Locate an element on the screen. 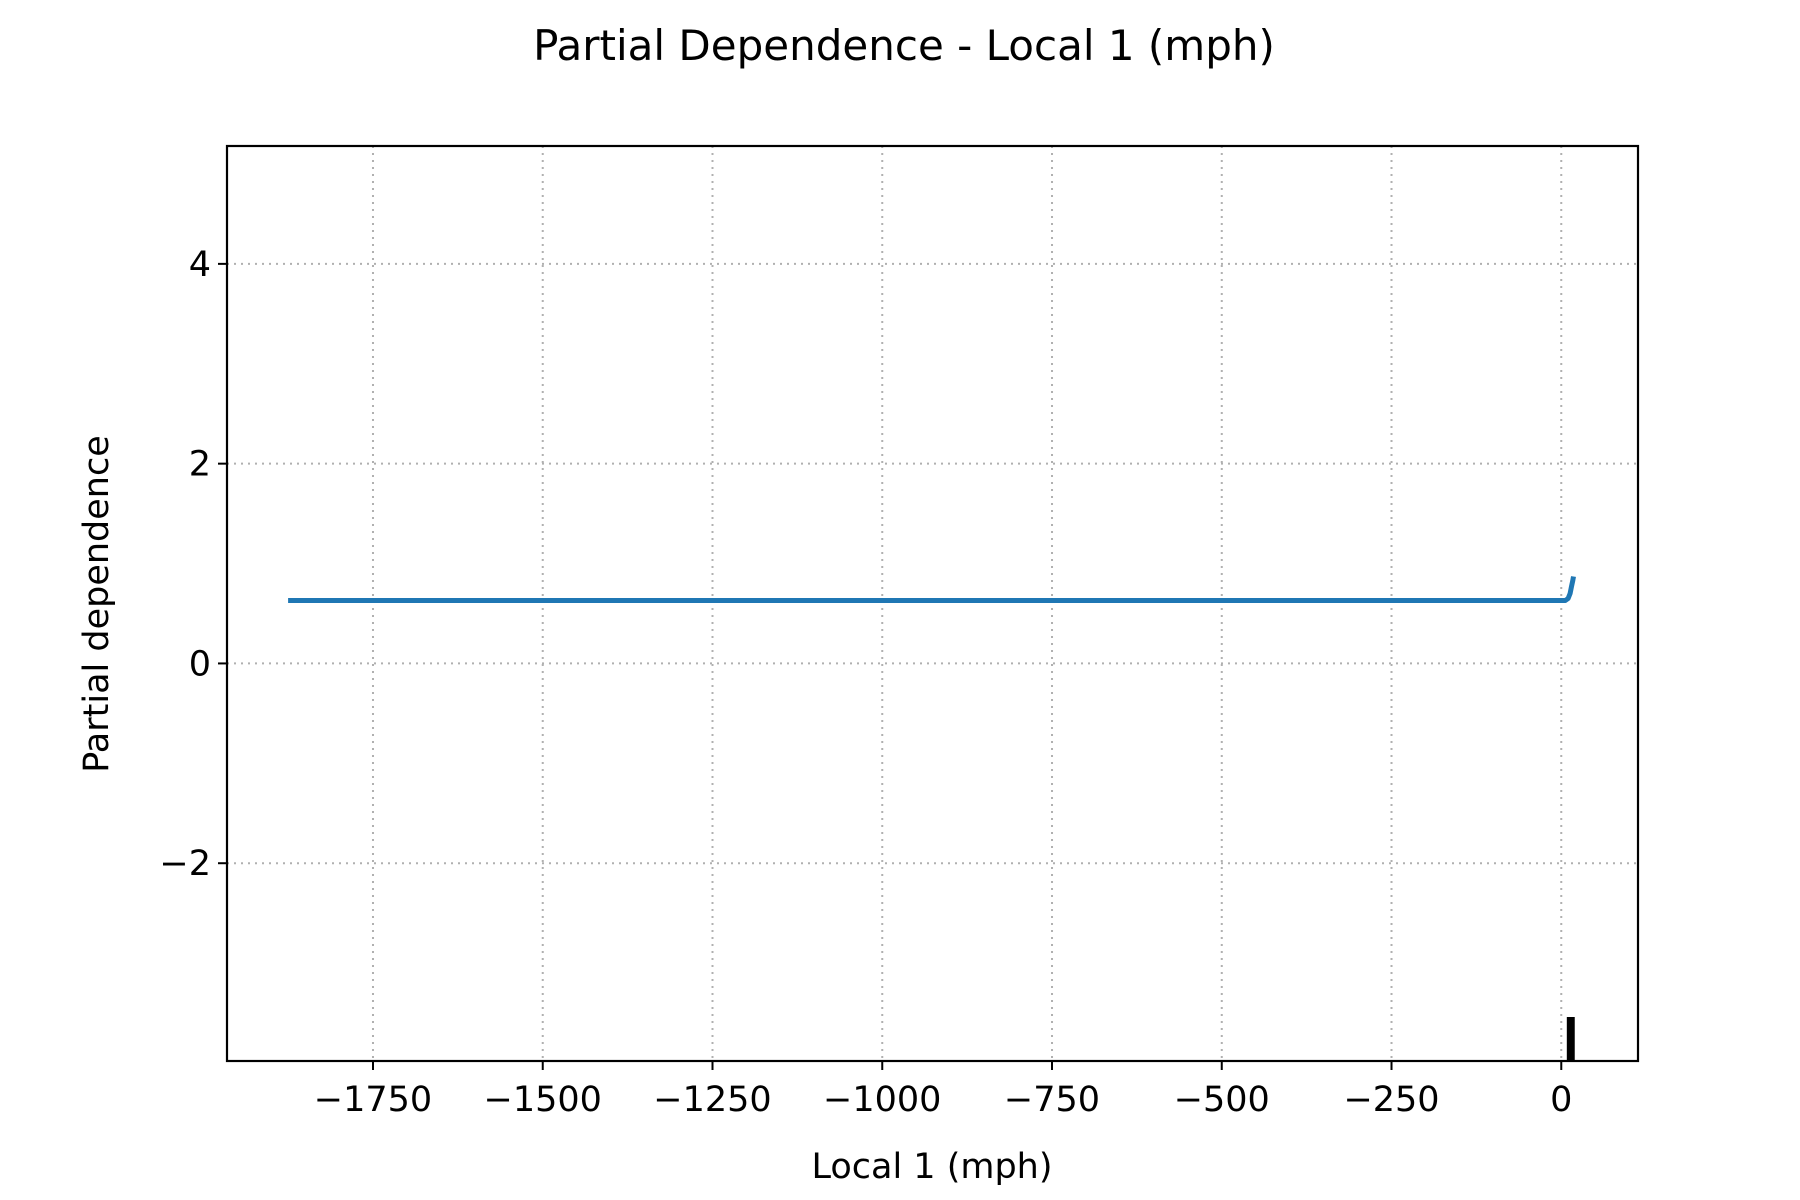 This screenshot has width=1800, height=1200. x-tick-label: −750 is located at coordinates (1052, 1100).